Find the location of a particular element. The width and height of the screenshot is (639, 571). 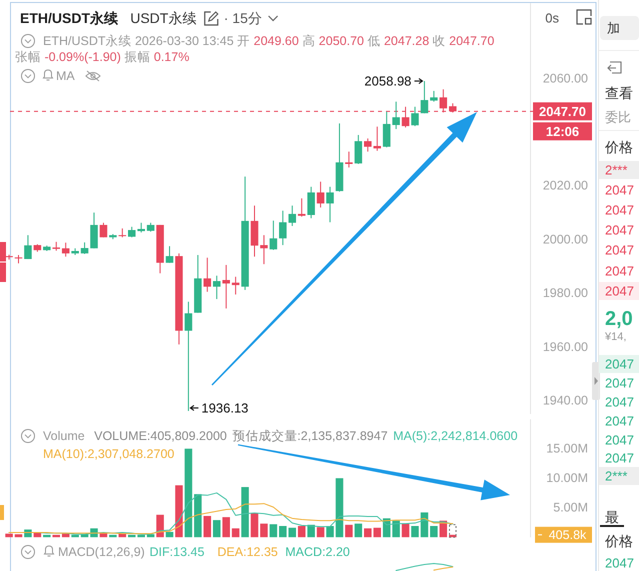

annotation: 预估成交量:2,135,837.8947 is located at coordinates (310, 435).